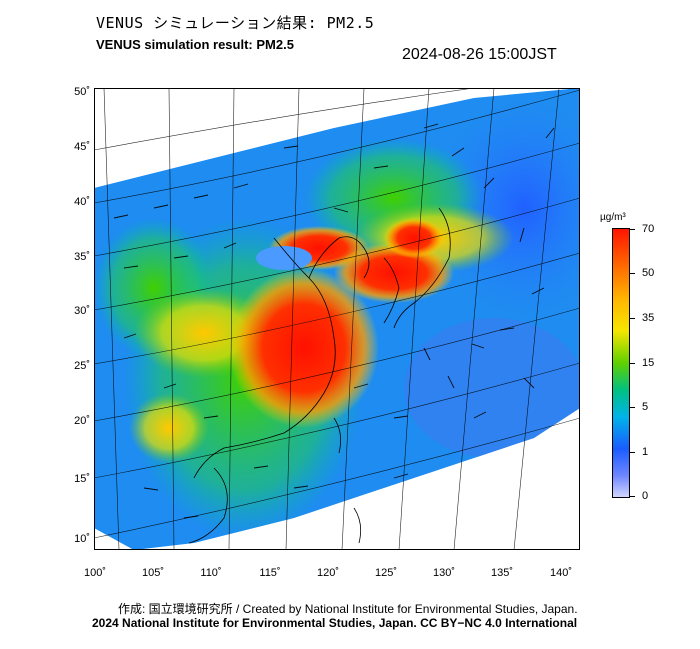 The image size is (700, 649). What do you see at coordinates (82, 366) in the screenshot?
I see `lat-label-25: 25˚` at bounding box center [82, 366].